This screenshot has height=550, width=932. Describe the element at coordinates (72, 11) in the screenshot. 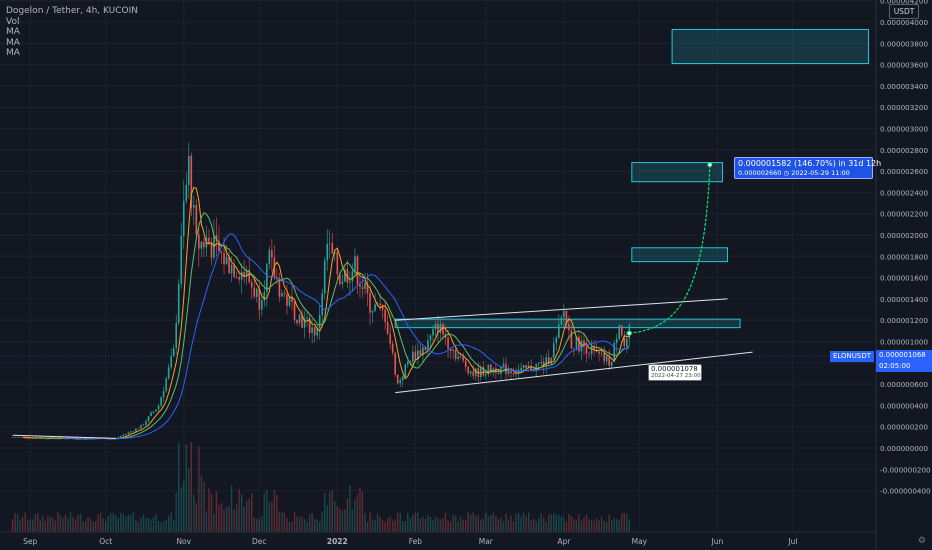

I see `legend-title: Dogelon / Tether, 4h, KUCOIN` at that location.